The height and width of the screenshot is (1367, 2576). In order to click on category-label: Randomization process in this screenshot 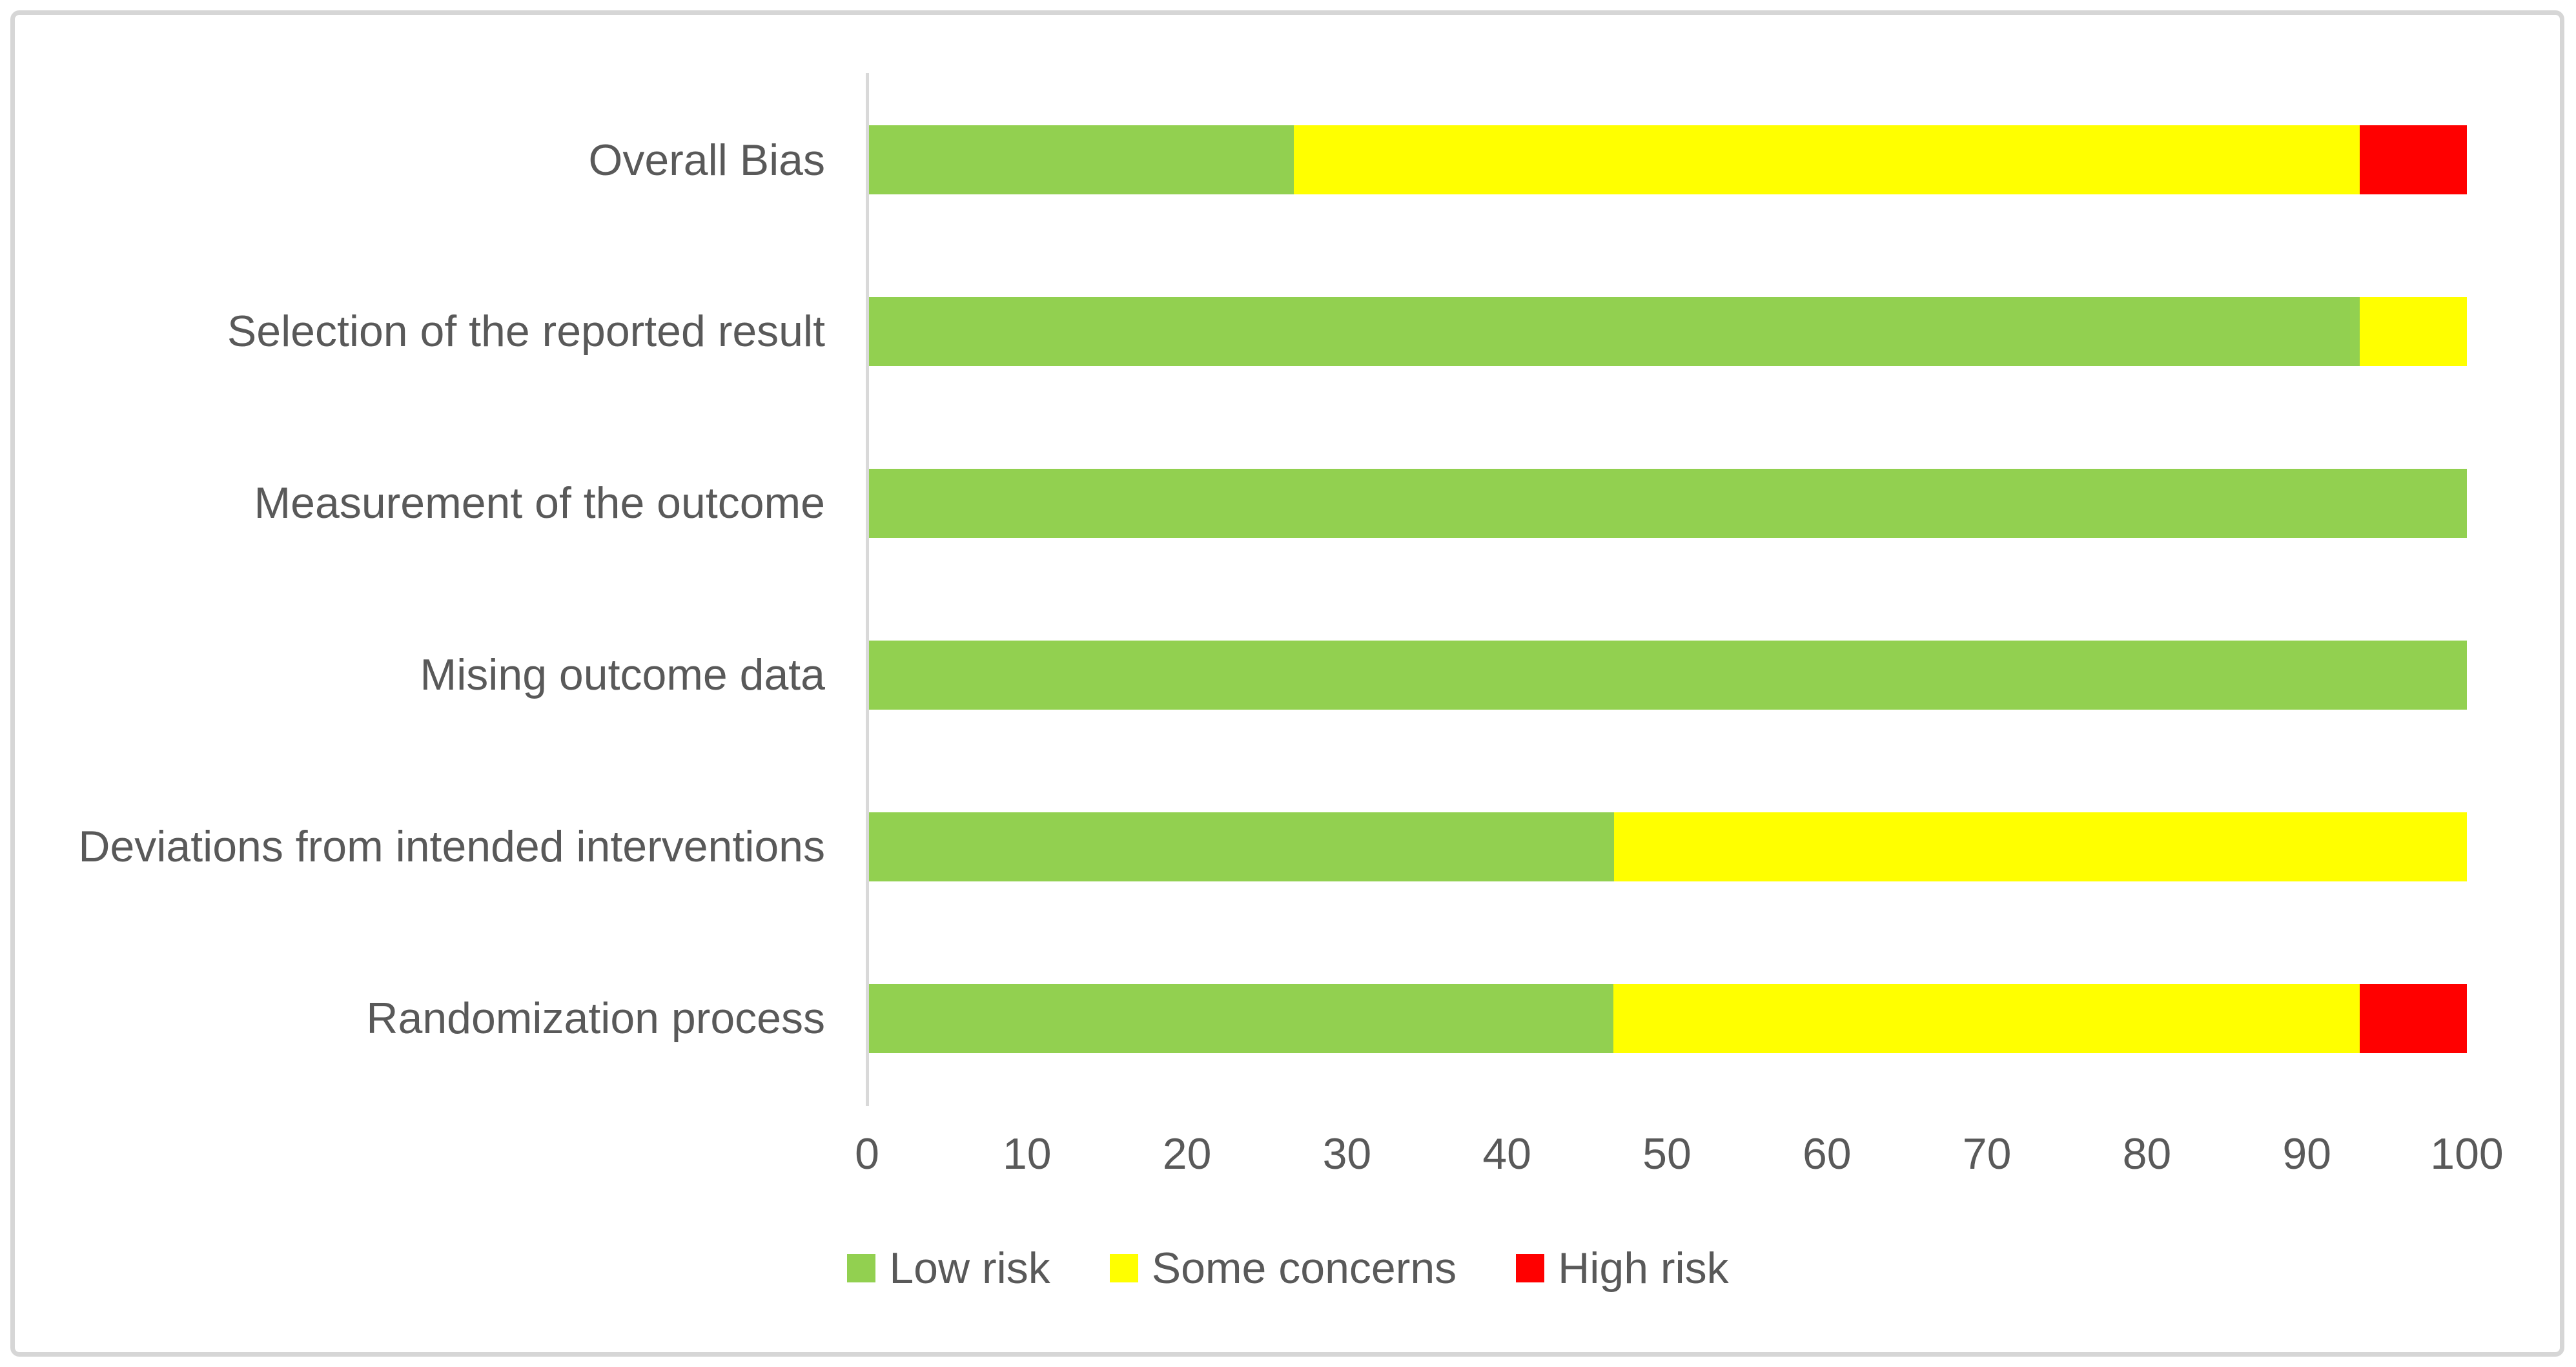, I will do `click(595, 1018)`.